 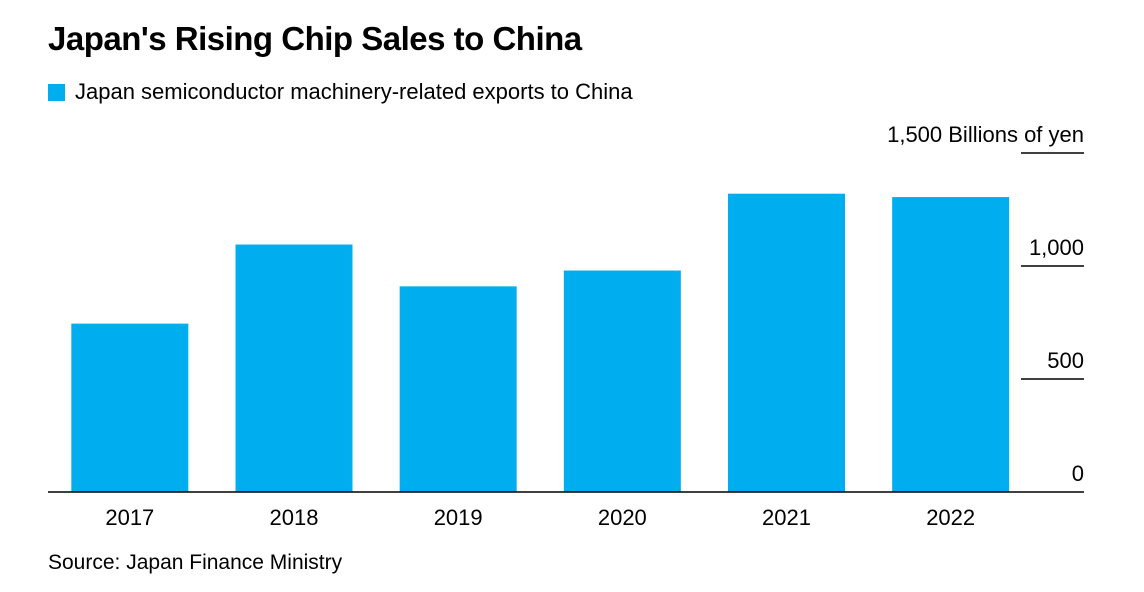 I want to click on x-tick-label: 2022, so click(x=950, y=517).